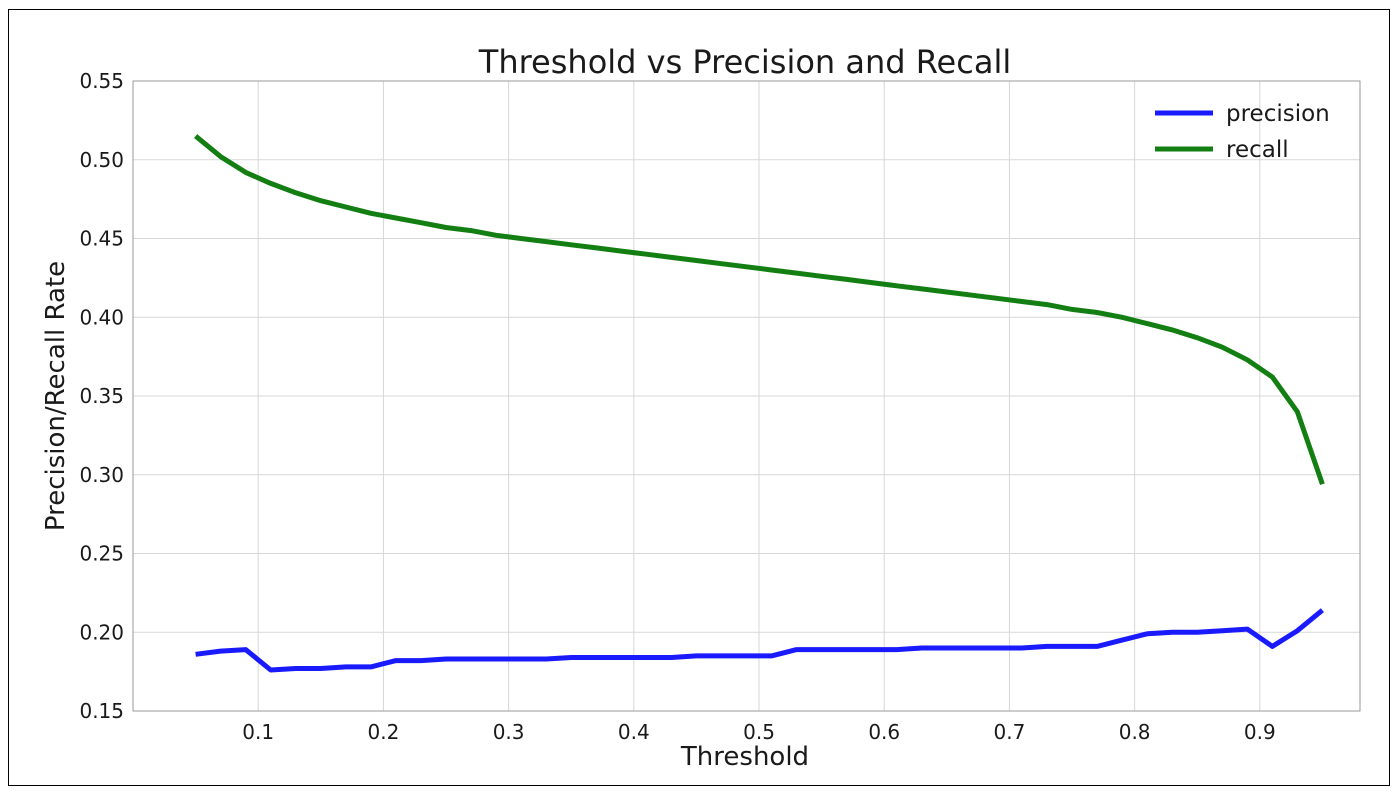  What do you see at coordinates (1278, 114) in the screenshot?
I see `legend-label-precision: precision` at bounding box center [1278, 114].